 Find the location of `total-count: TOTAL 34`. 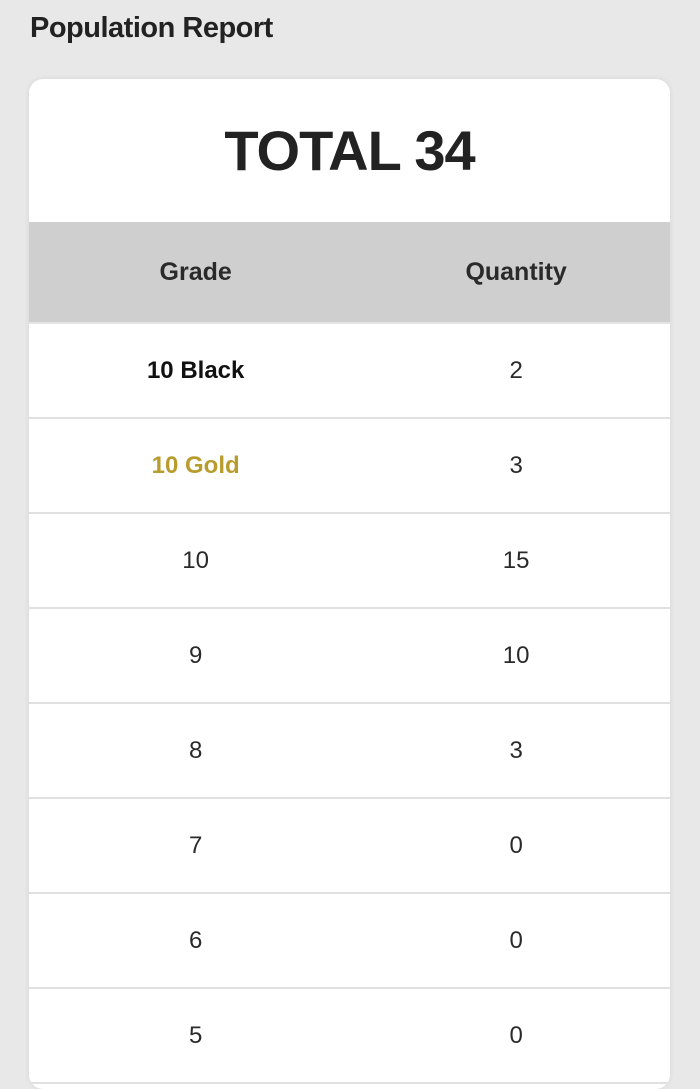

total-count: TOTAL 34 is located at coordinates (349, 150).